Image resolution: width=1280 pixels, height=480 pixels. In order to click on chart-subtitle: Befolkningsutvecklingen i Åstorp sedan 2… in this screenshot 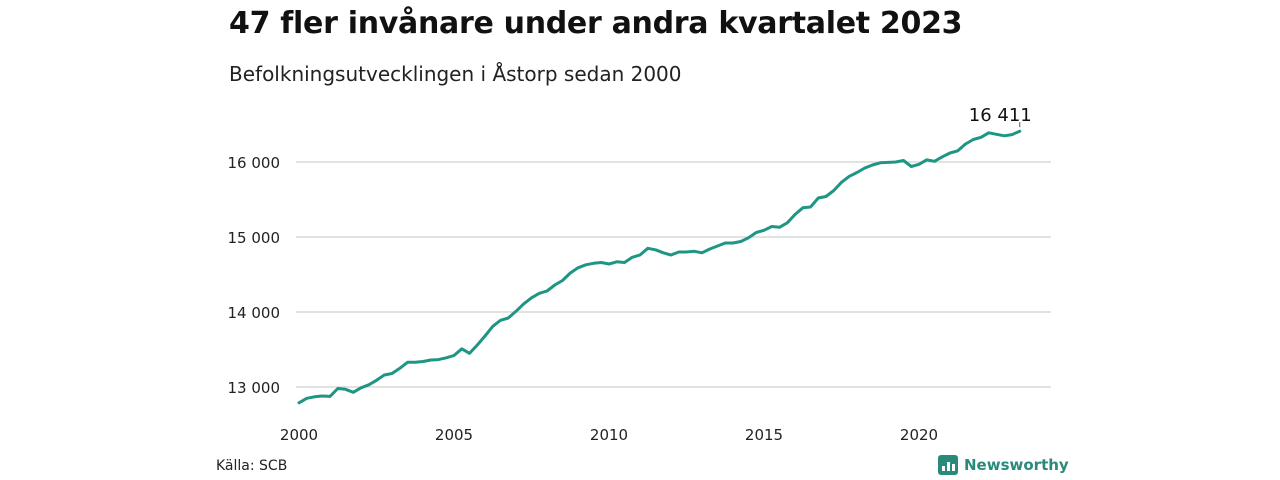, I will do `click(455, 74)`.